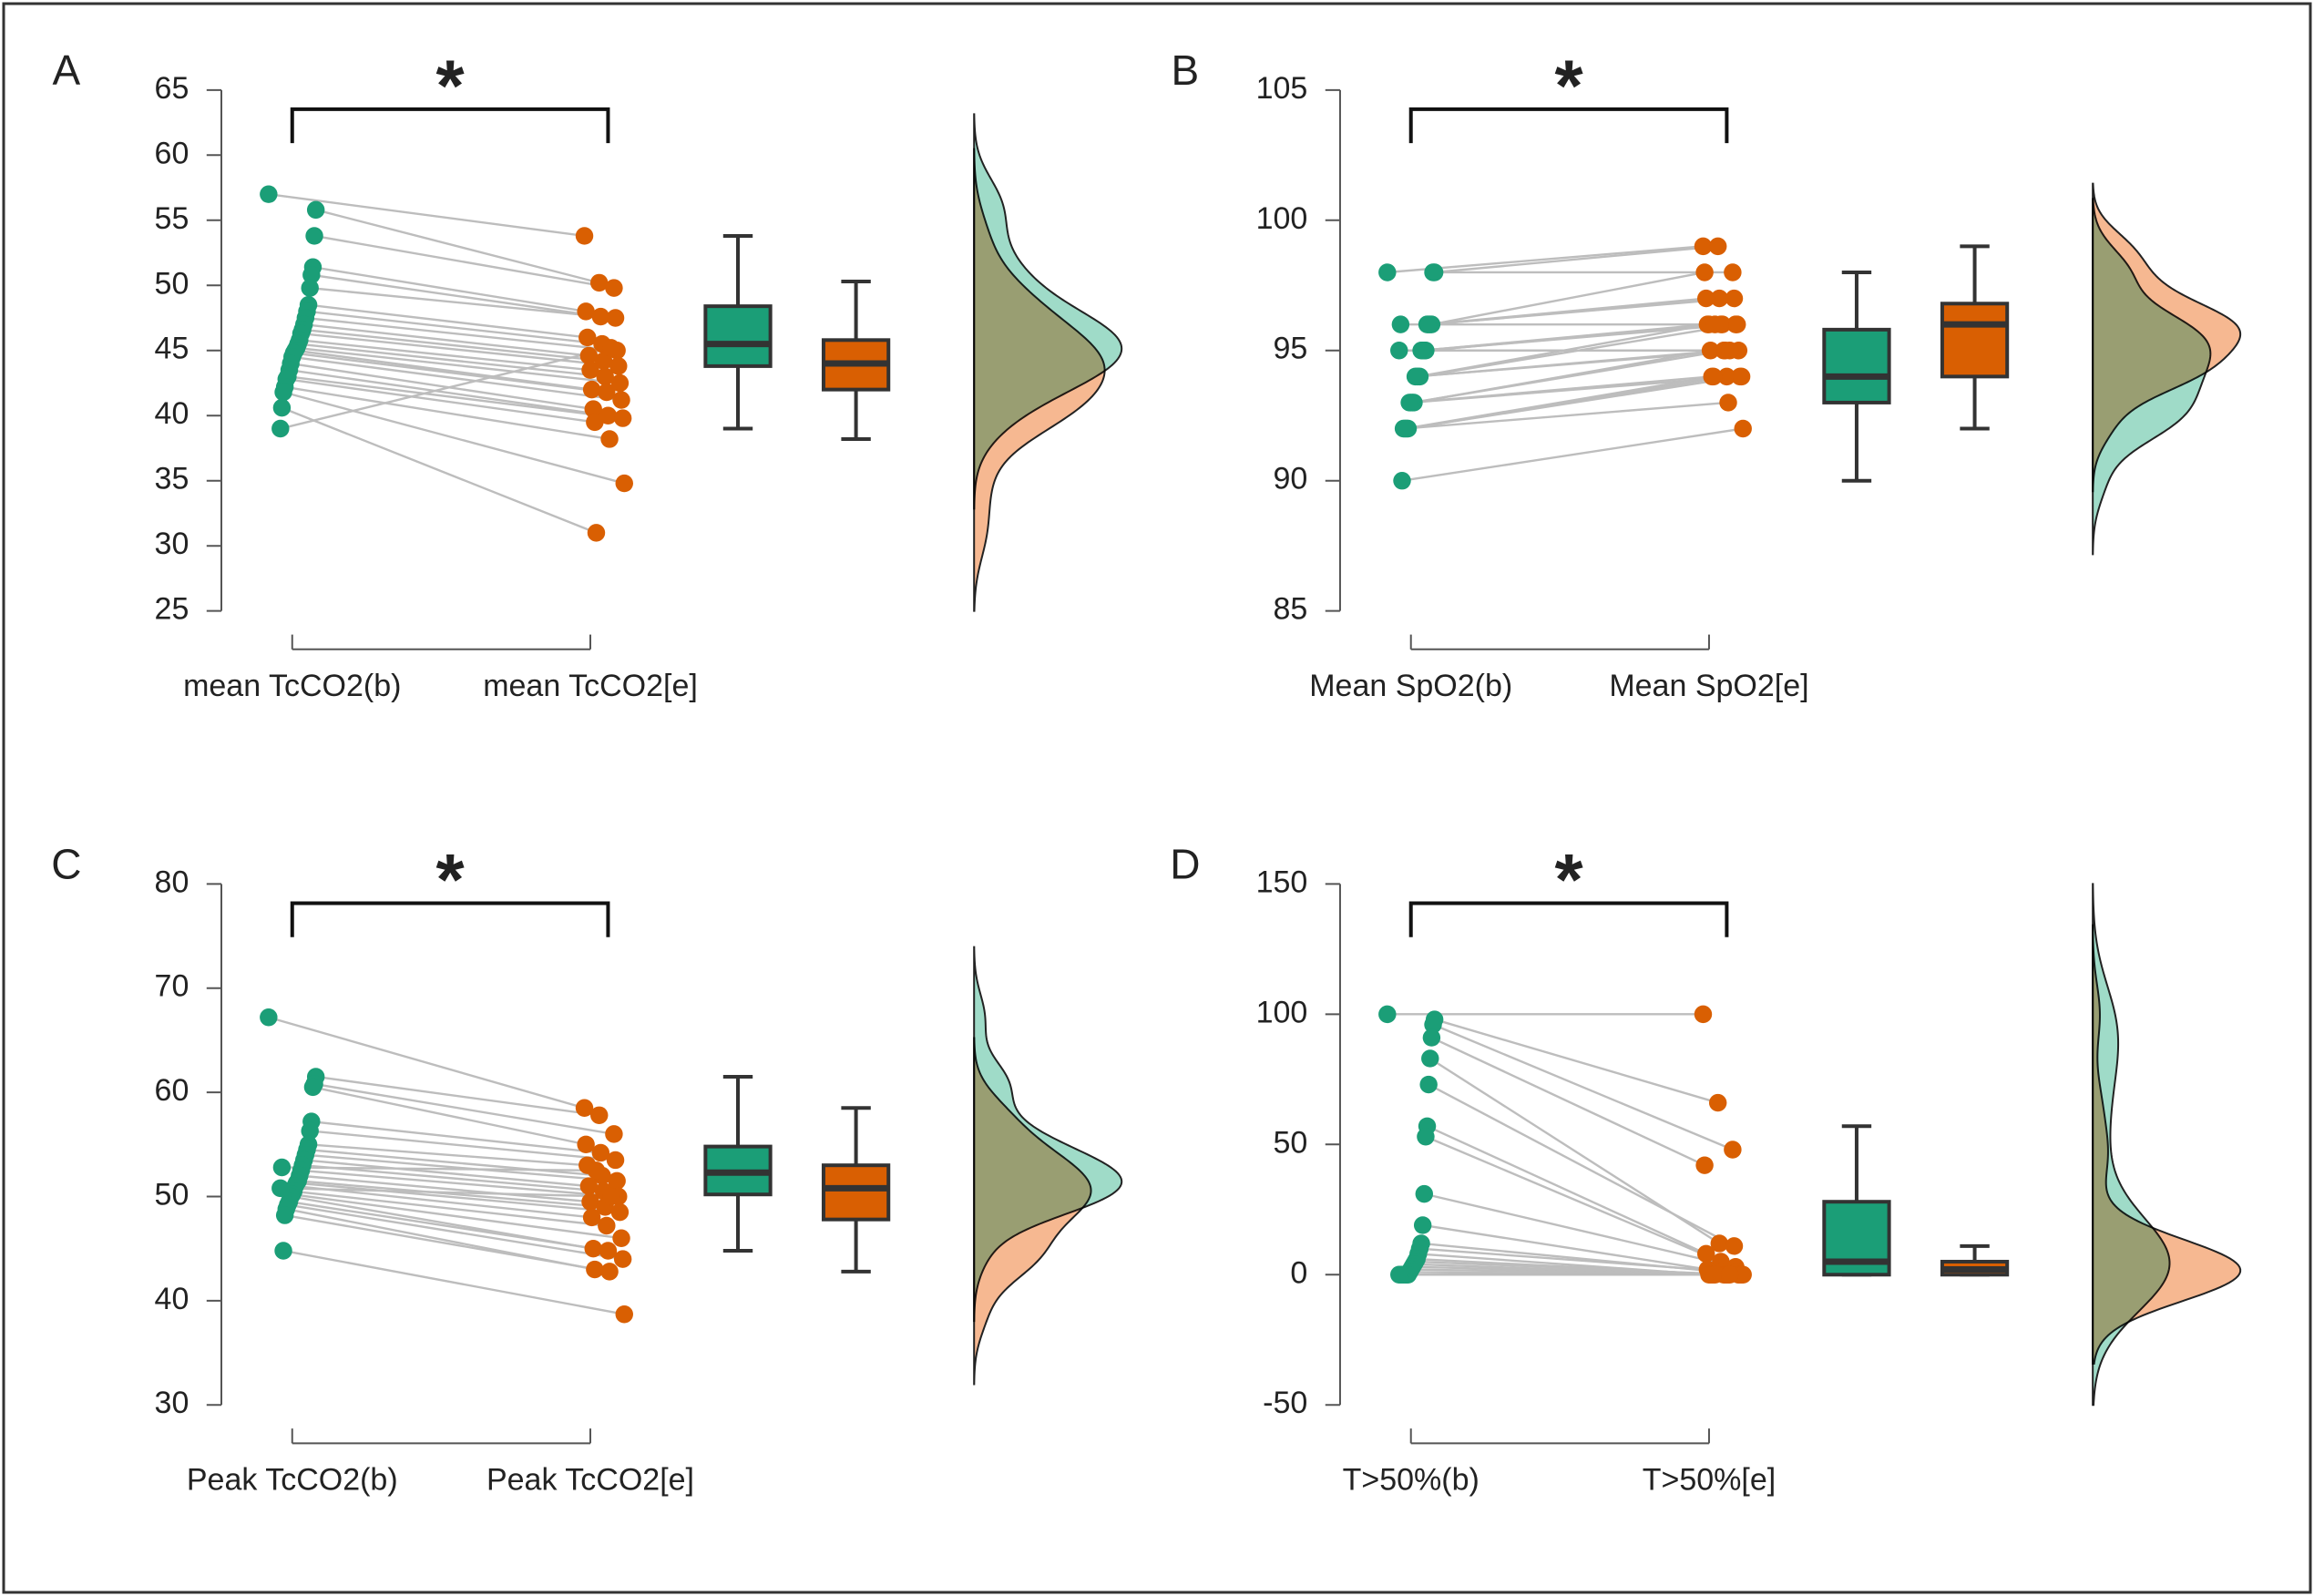 Image resolution: width=2314 pixels, height=1596 pixels. I want to click on x-tick-label: Mean SpO2[e], so click(1708, 686).